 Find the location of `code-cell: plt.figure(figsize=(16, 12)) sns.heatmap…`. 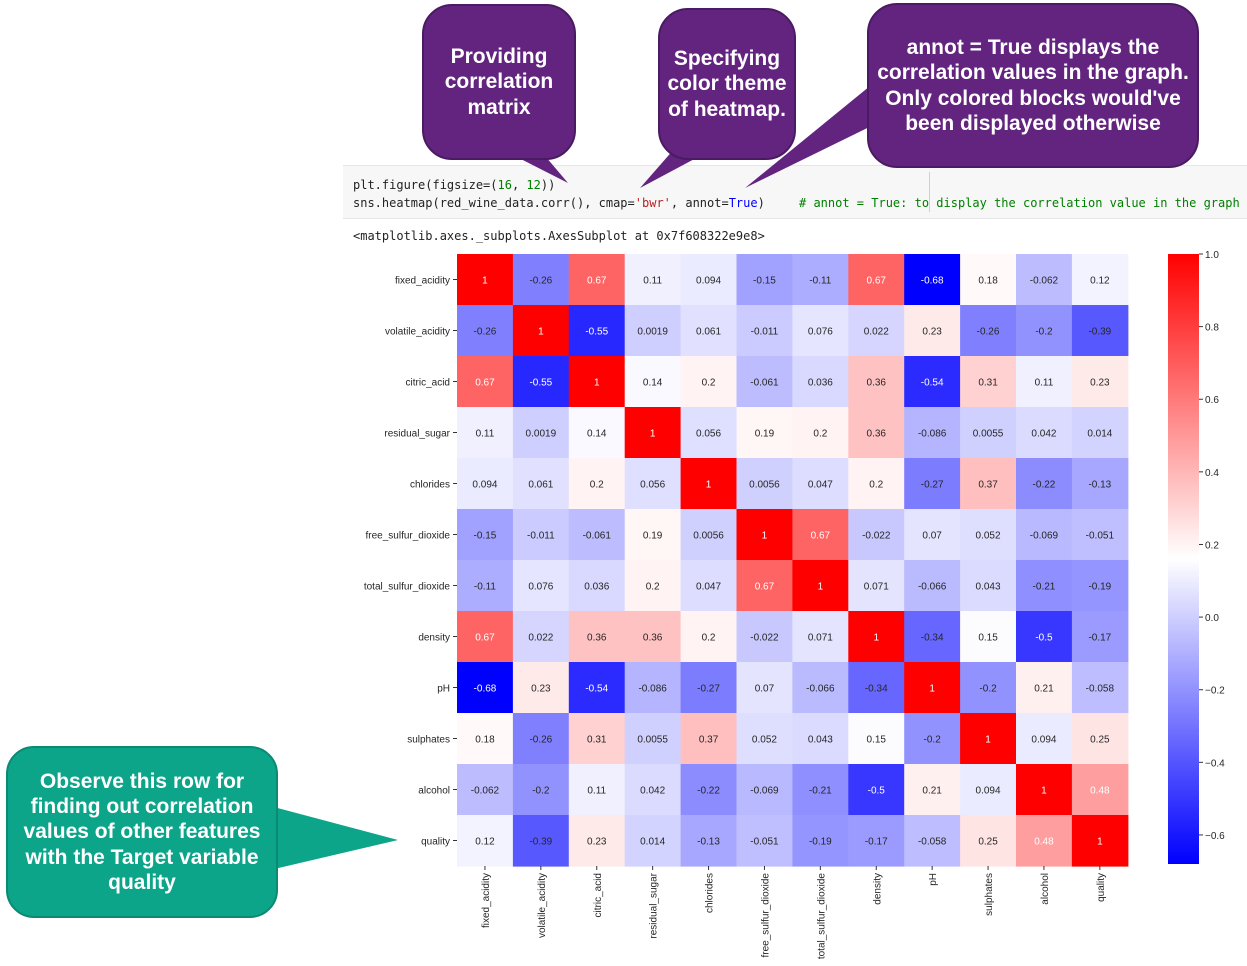

code-cell: plt.figure(figsize=(16, 12)) sns.heatmap… is located at coordinates (795, 192).